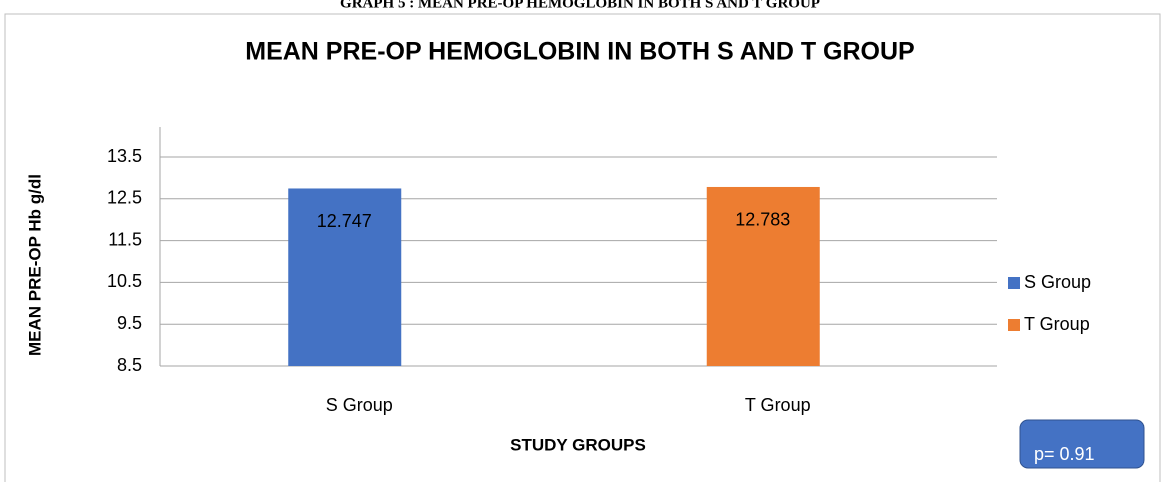 This screenshot has height=482, width=1163. Describe the element at coordinates (124, 156) in the screenshot. I see `y-tick-label: 13.5` at that location.